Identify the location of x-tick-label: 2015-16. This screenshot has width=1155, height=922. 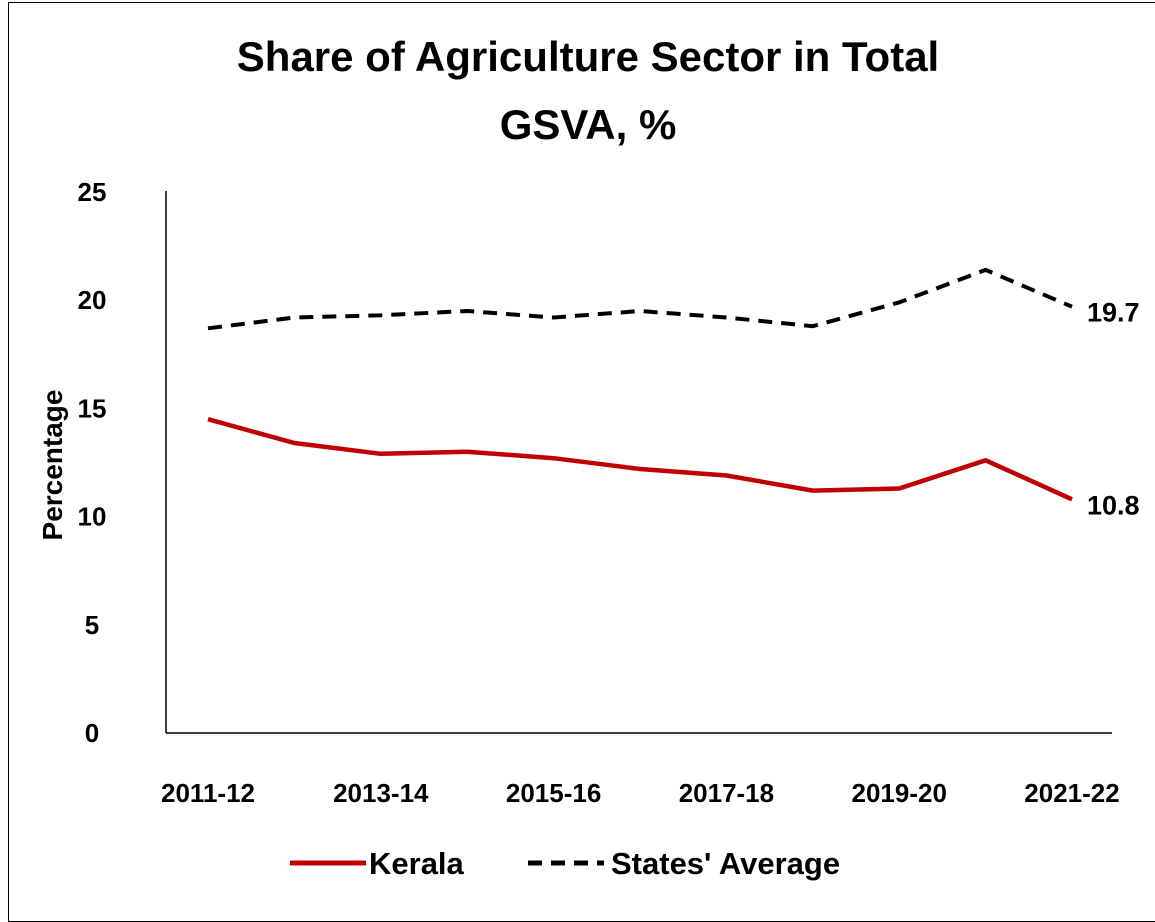
(553, 793).